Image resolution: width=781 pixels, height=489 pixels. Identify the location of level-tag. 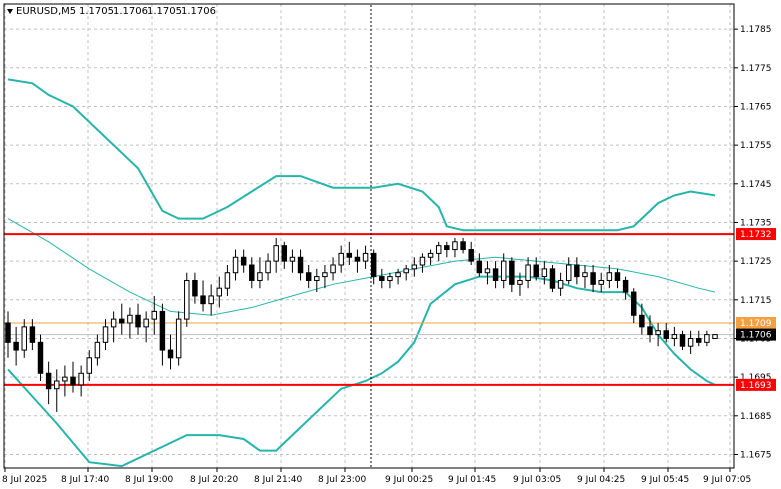
(756, 234).